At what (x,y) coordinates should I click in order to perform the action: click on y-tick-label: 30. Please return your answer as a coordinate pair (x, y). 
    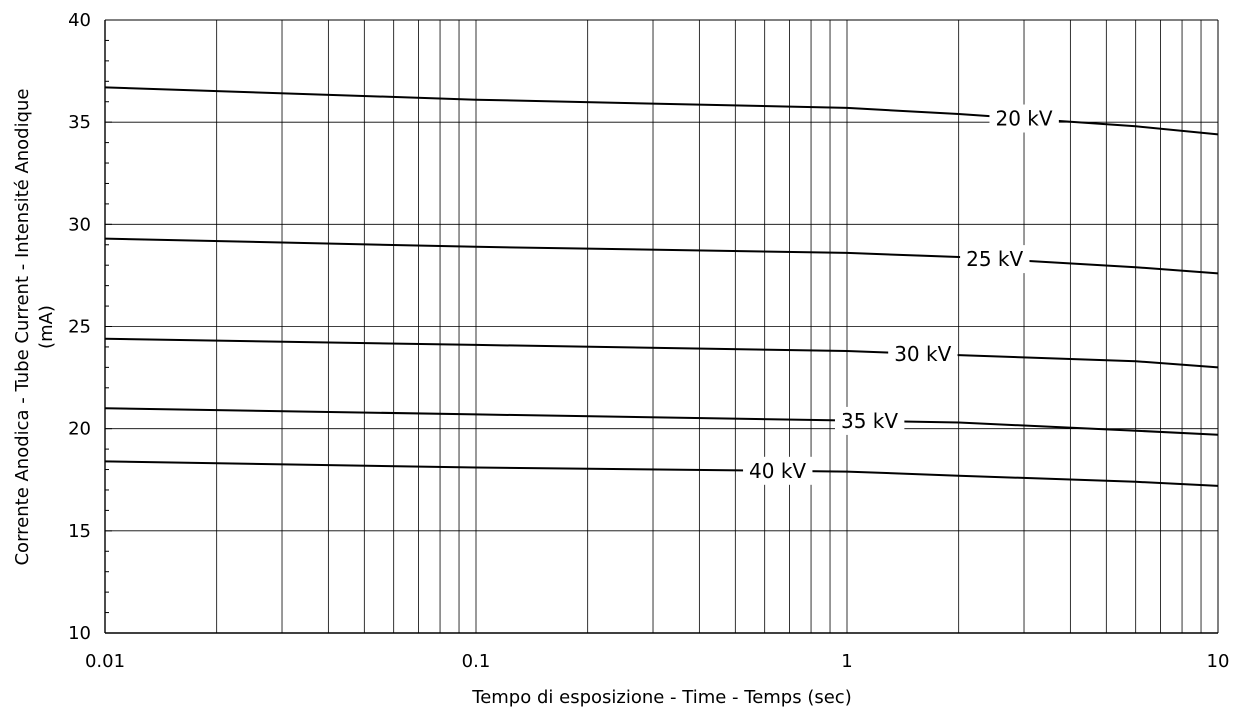
    Looking at the image, I should click on (79, 224).